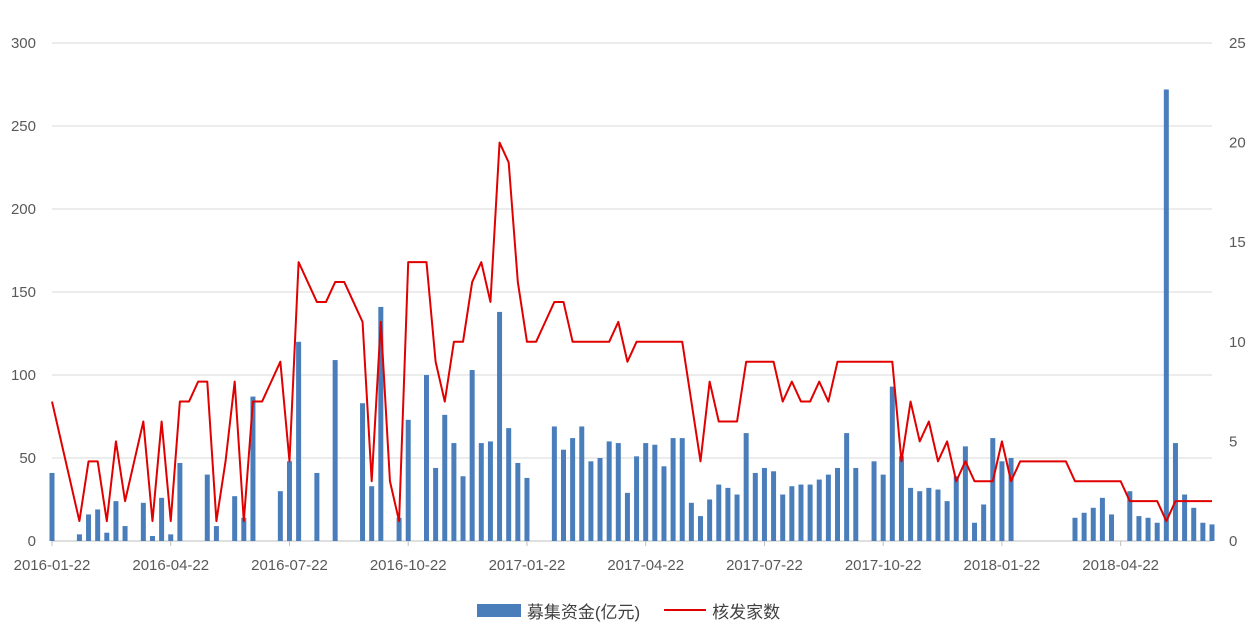  Describe the element at coordinates (23, 126) in the screenshot. I see `y-left-tick-label: 250` at that location.